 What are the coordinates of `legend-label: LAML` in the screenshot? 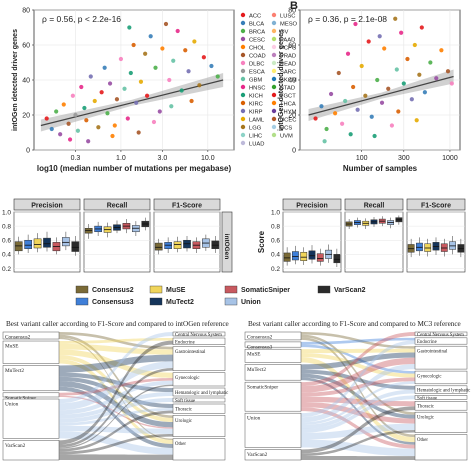 It's located at (257, 120).